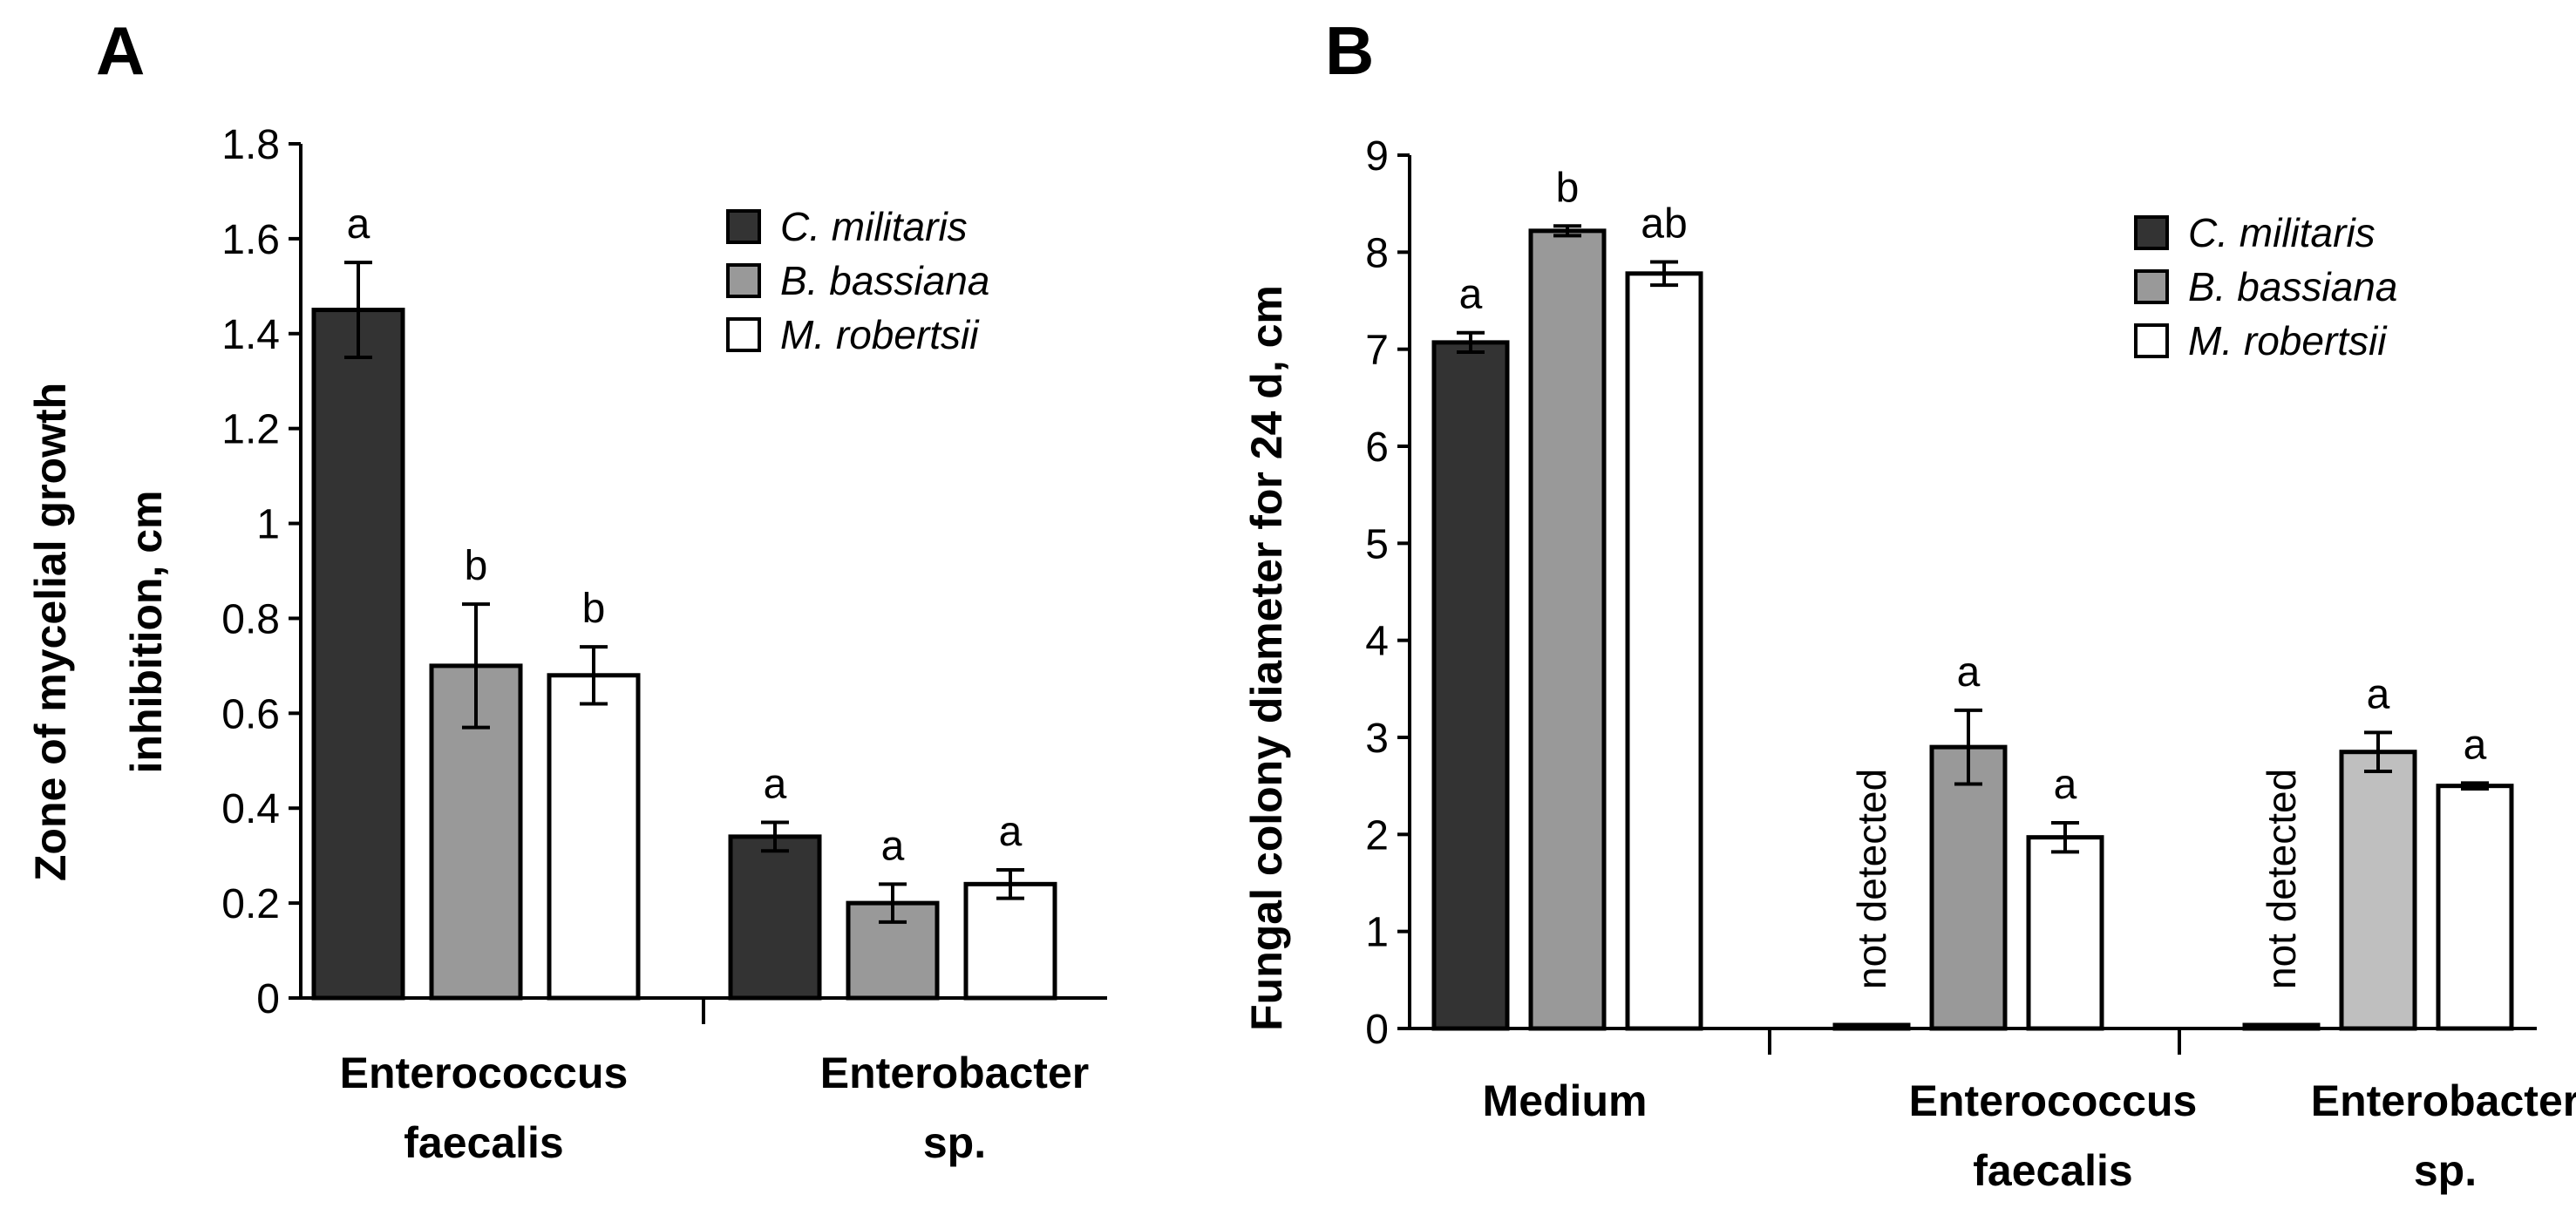  I want to click on panel-a-y-tick-label: 1.8, so click(251, 145).